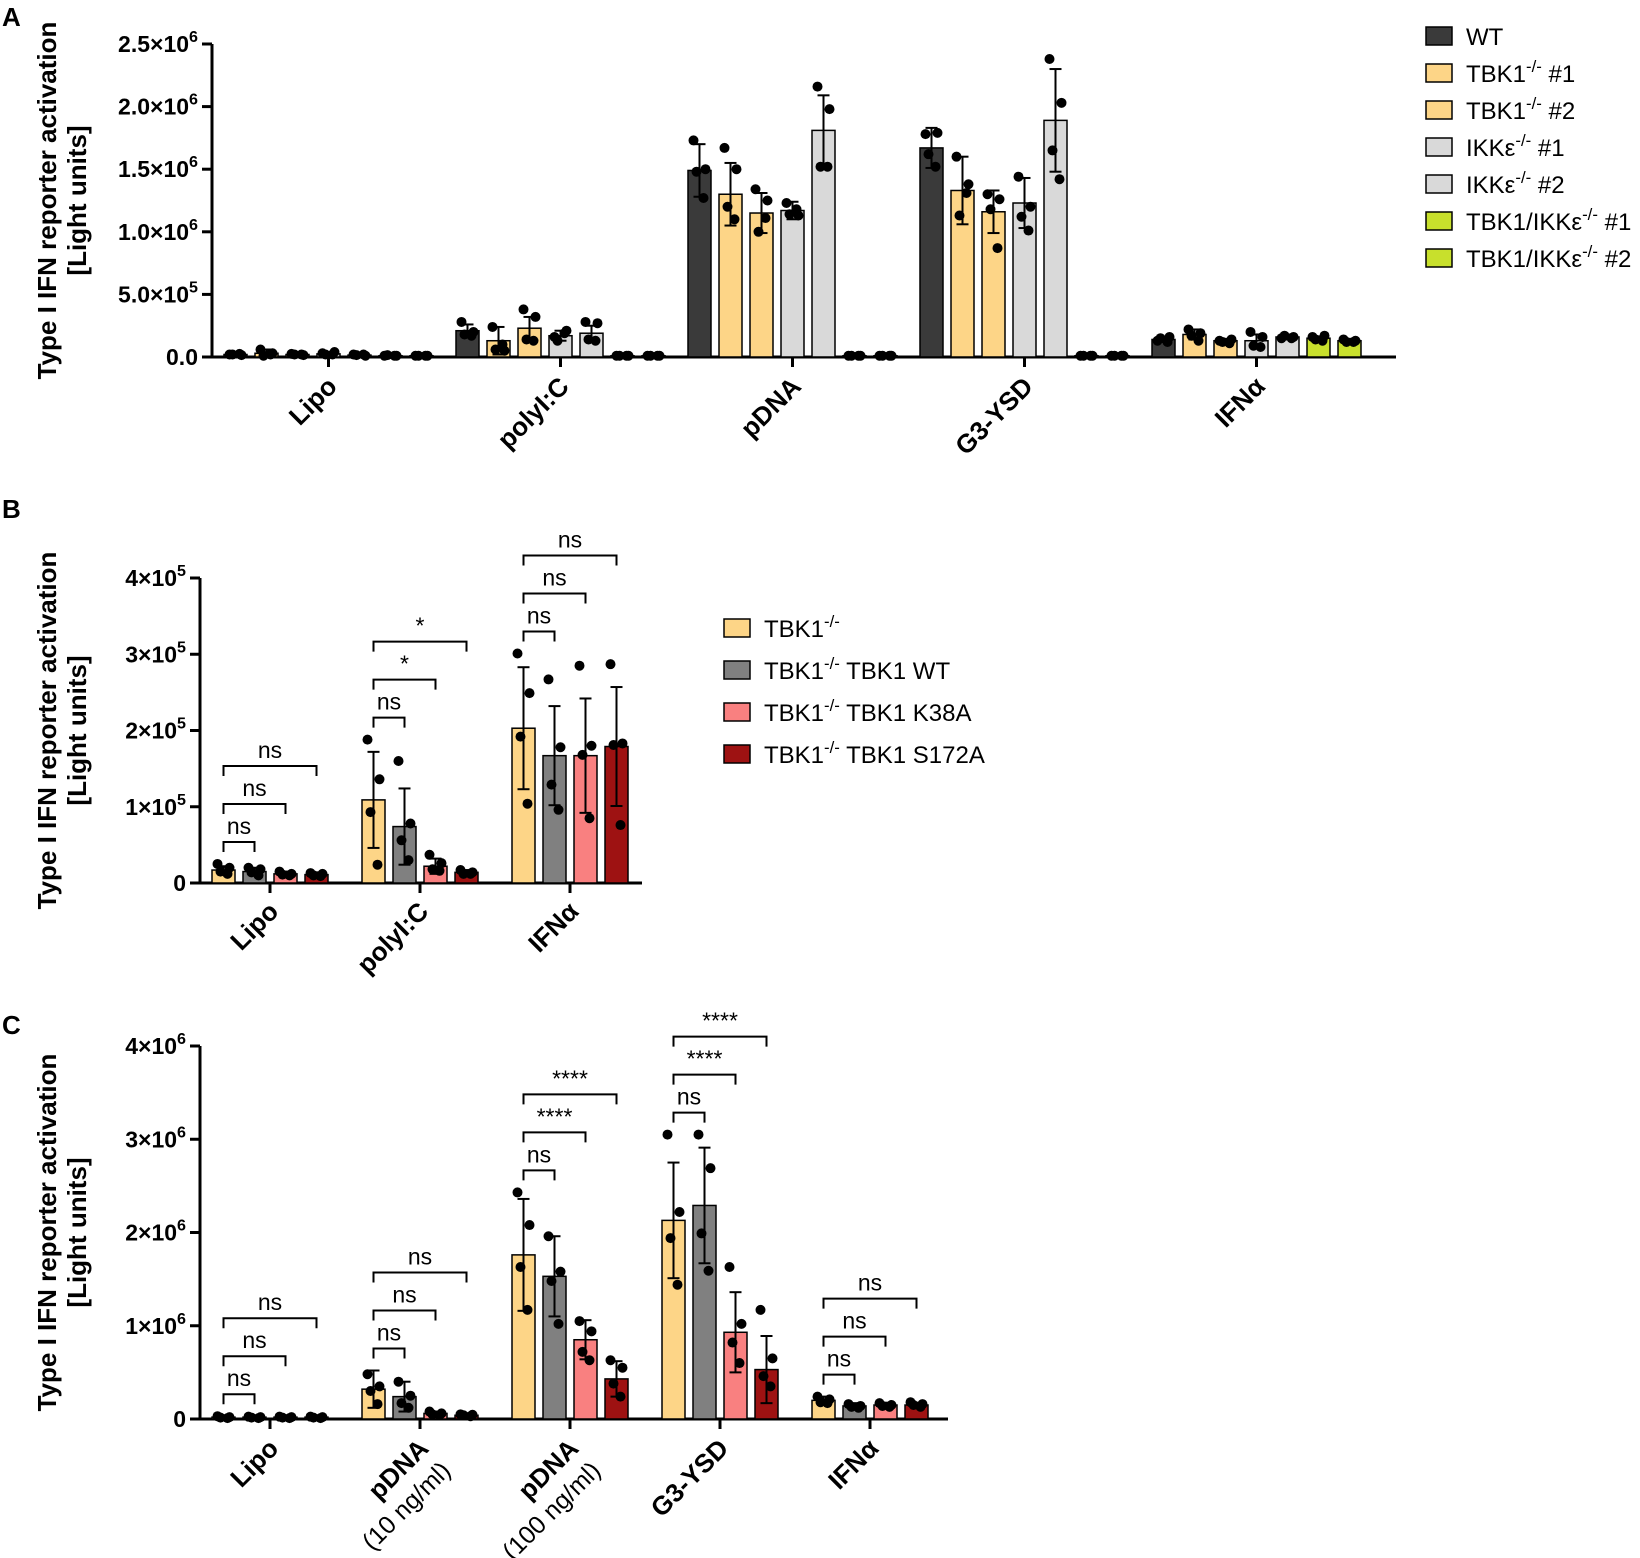  I want to click on significance-label: ****, so click(705, 1059).